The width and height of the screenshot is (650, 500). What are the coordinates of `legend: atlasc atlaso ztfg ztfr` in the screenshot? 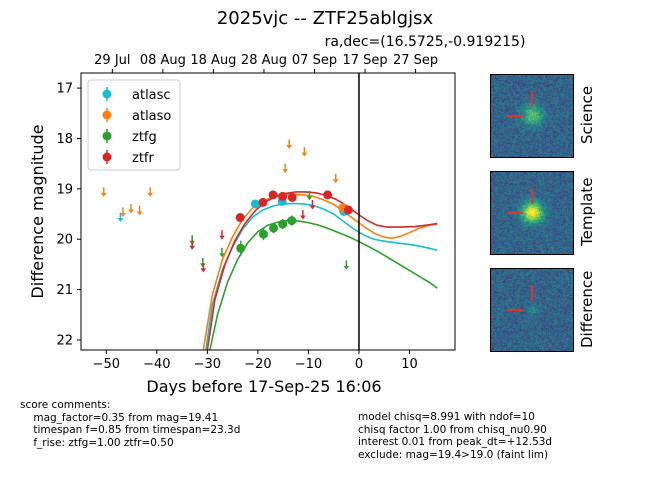 It's located at (134, 125).